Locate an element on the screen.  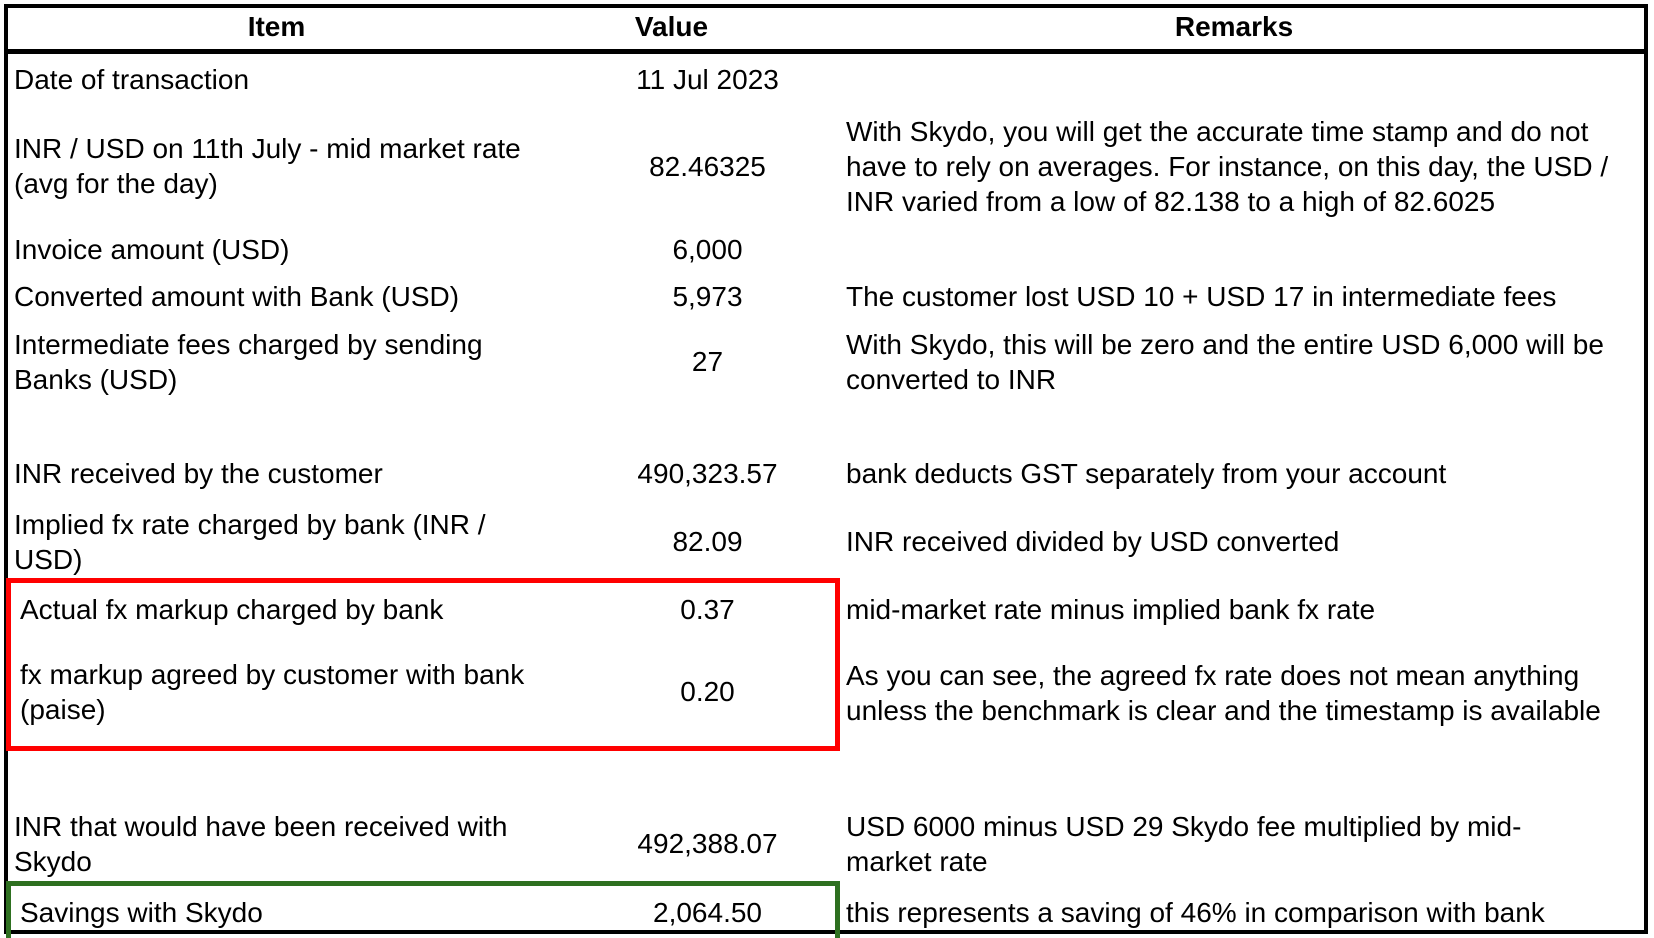
row-value: 492,388.07 is located at coordinates (707, 843).